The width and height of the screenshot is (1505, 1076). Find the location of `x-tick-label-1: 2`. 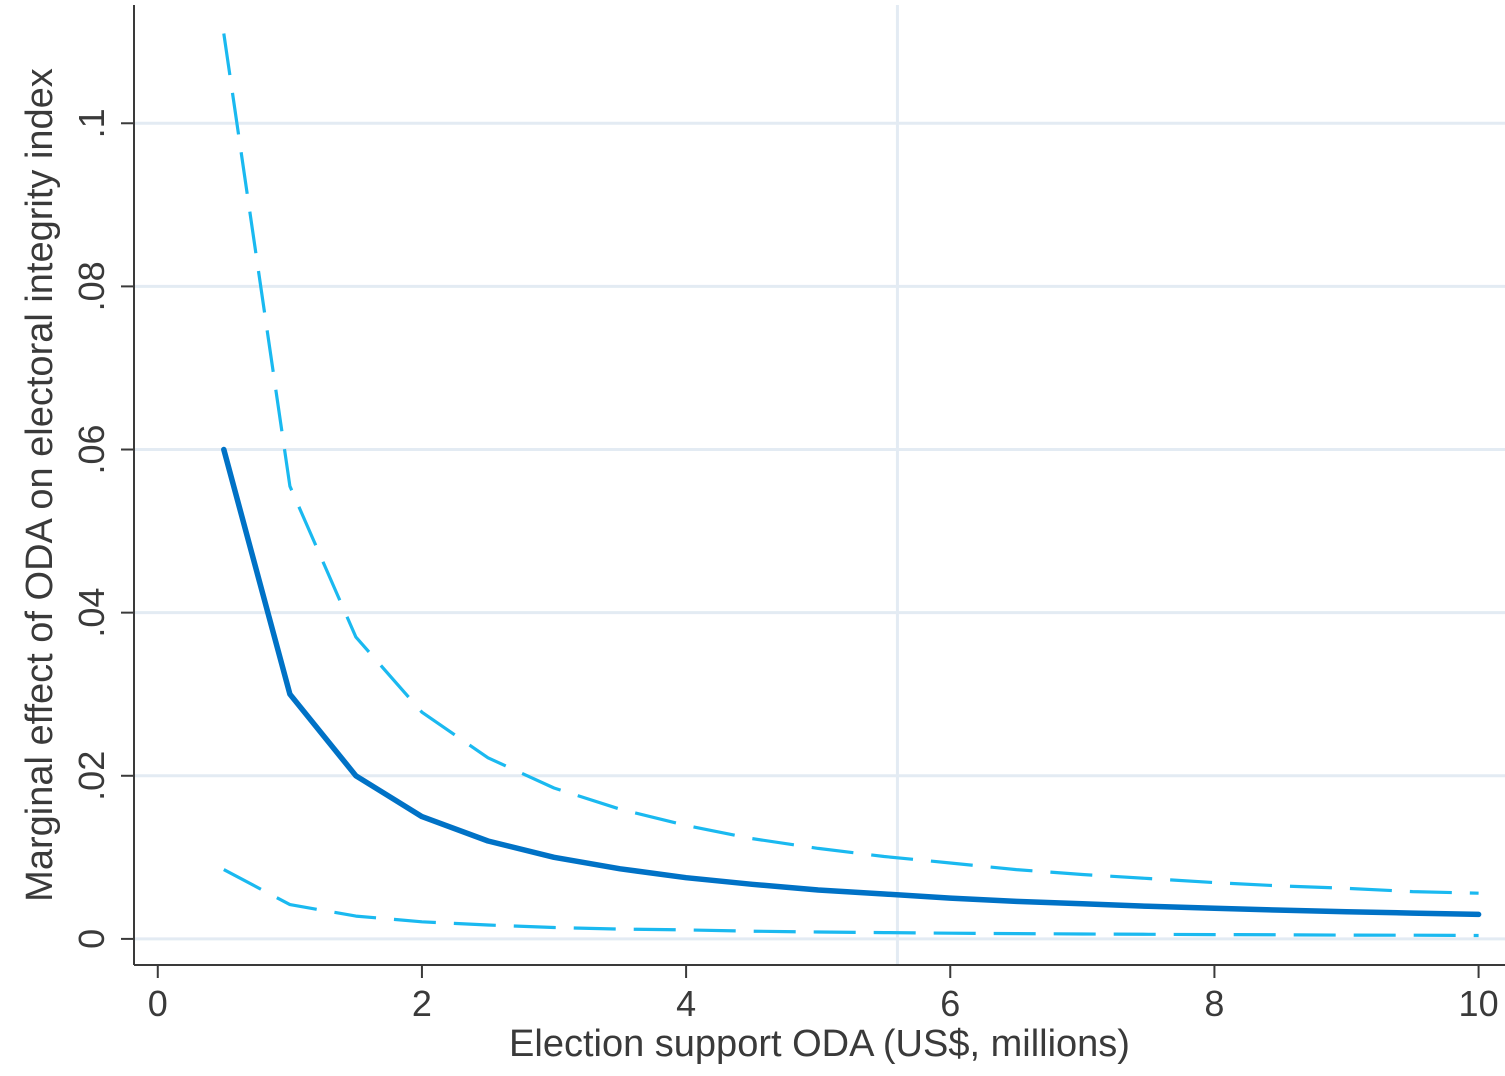

x-tick-label-1: 2 is located at coordinates (422, 1003).